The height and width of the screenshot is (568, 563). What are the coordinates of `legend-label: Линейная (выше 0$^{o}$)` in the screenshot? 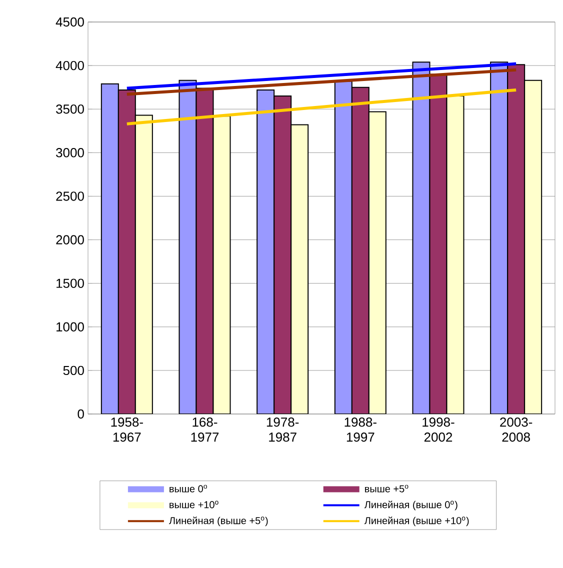 It's located at (411, 505).